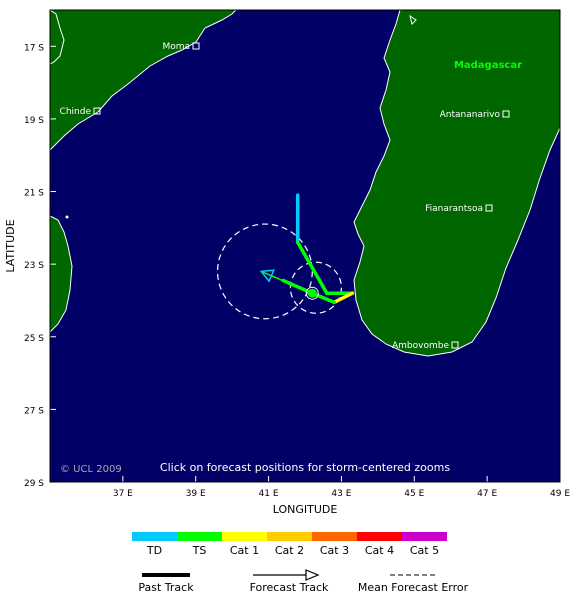  What do you see at coordinates (61, 274) in the screenshot?
I see `africa-south-coast` at bounding box center [61, 274].